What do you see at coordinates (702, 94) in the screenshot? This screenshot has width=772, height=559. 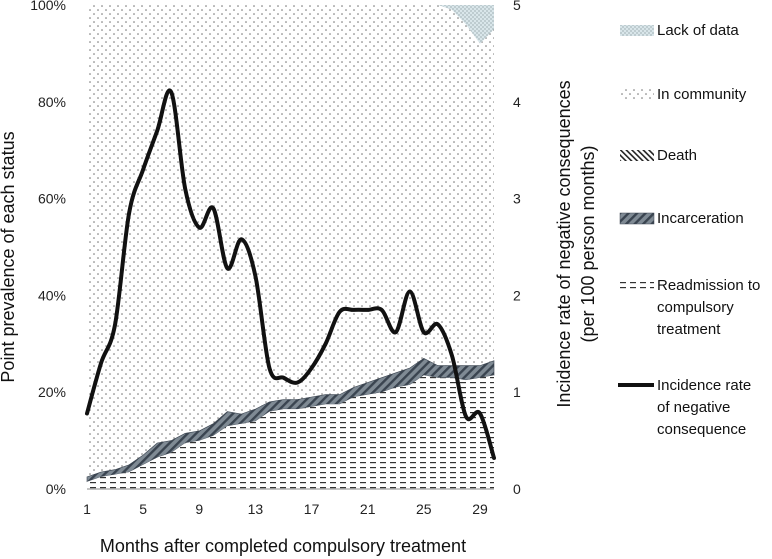 I see `legend-label-community: In community` at bounding box center [702, 94].